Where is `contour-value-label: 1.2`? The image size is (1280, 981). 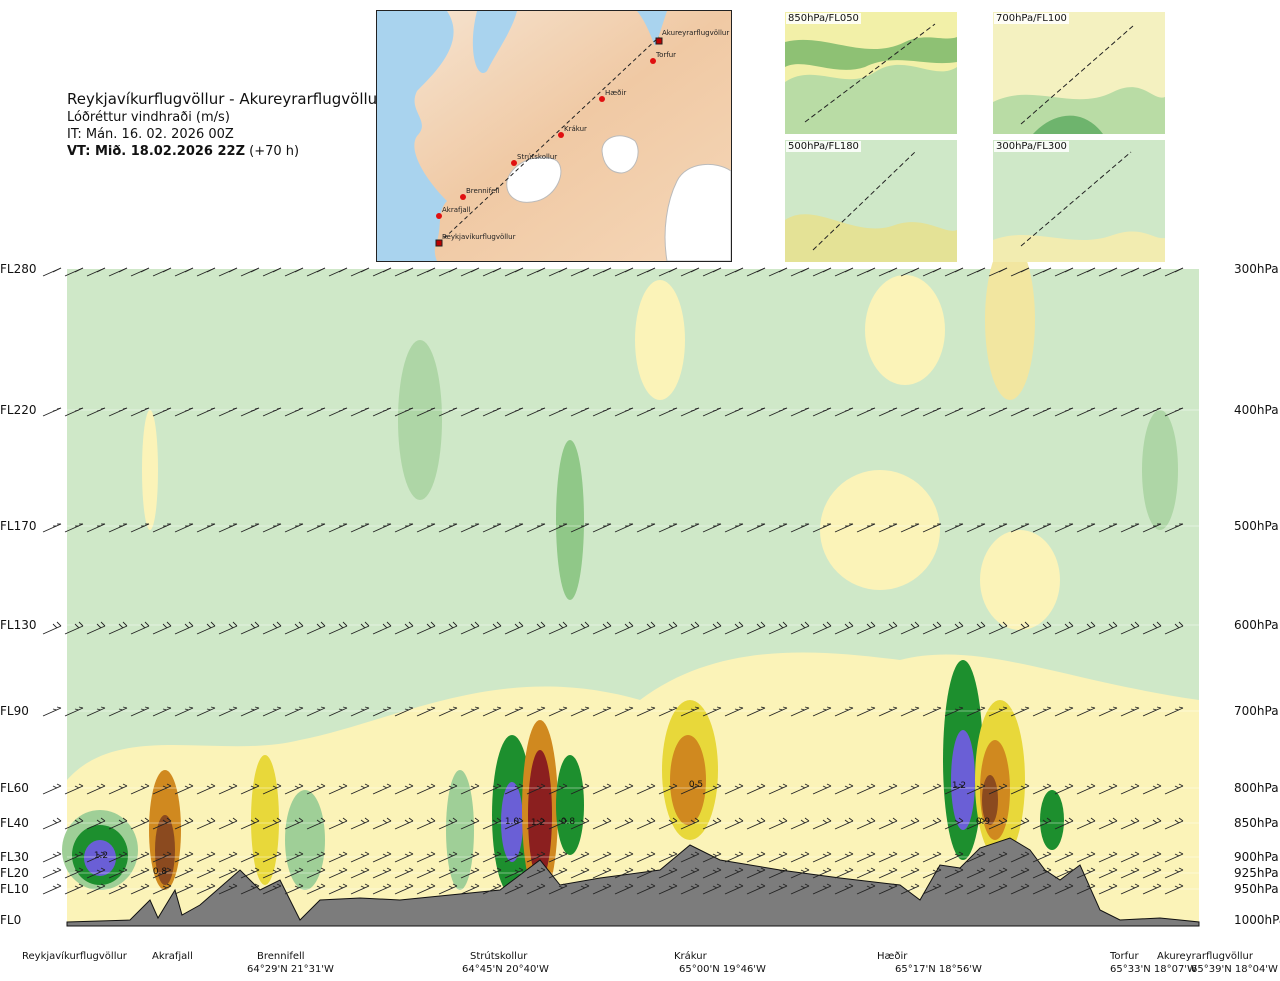 contour-value-label: 1.2 is located at coordinates (959, 786).